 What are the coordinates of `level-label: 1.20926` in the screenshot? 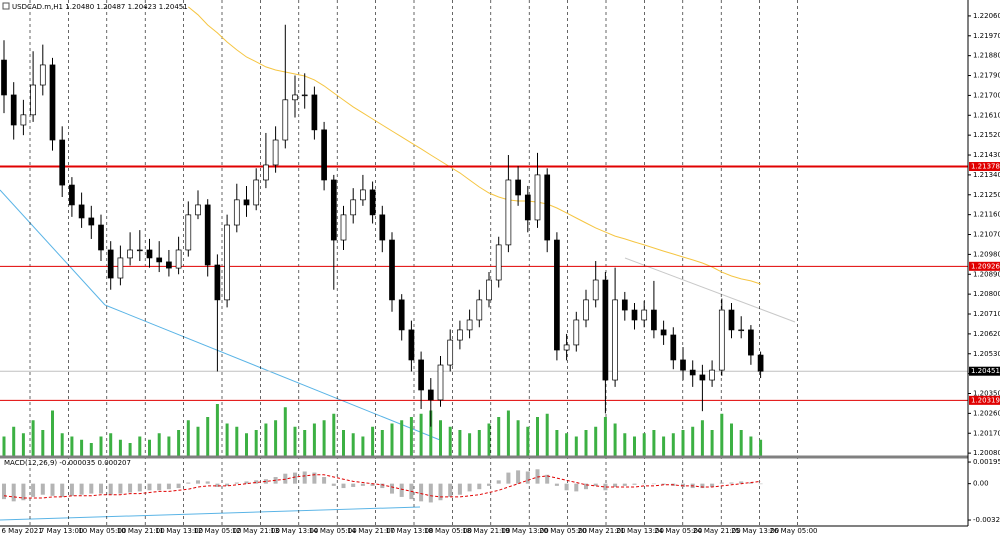 It's located at (985, 266).